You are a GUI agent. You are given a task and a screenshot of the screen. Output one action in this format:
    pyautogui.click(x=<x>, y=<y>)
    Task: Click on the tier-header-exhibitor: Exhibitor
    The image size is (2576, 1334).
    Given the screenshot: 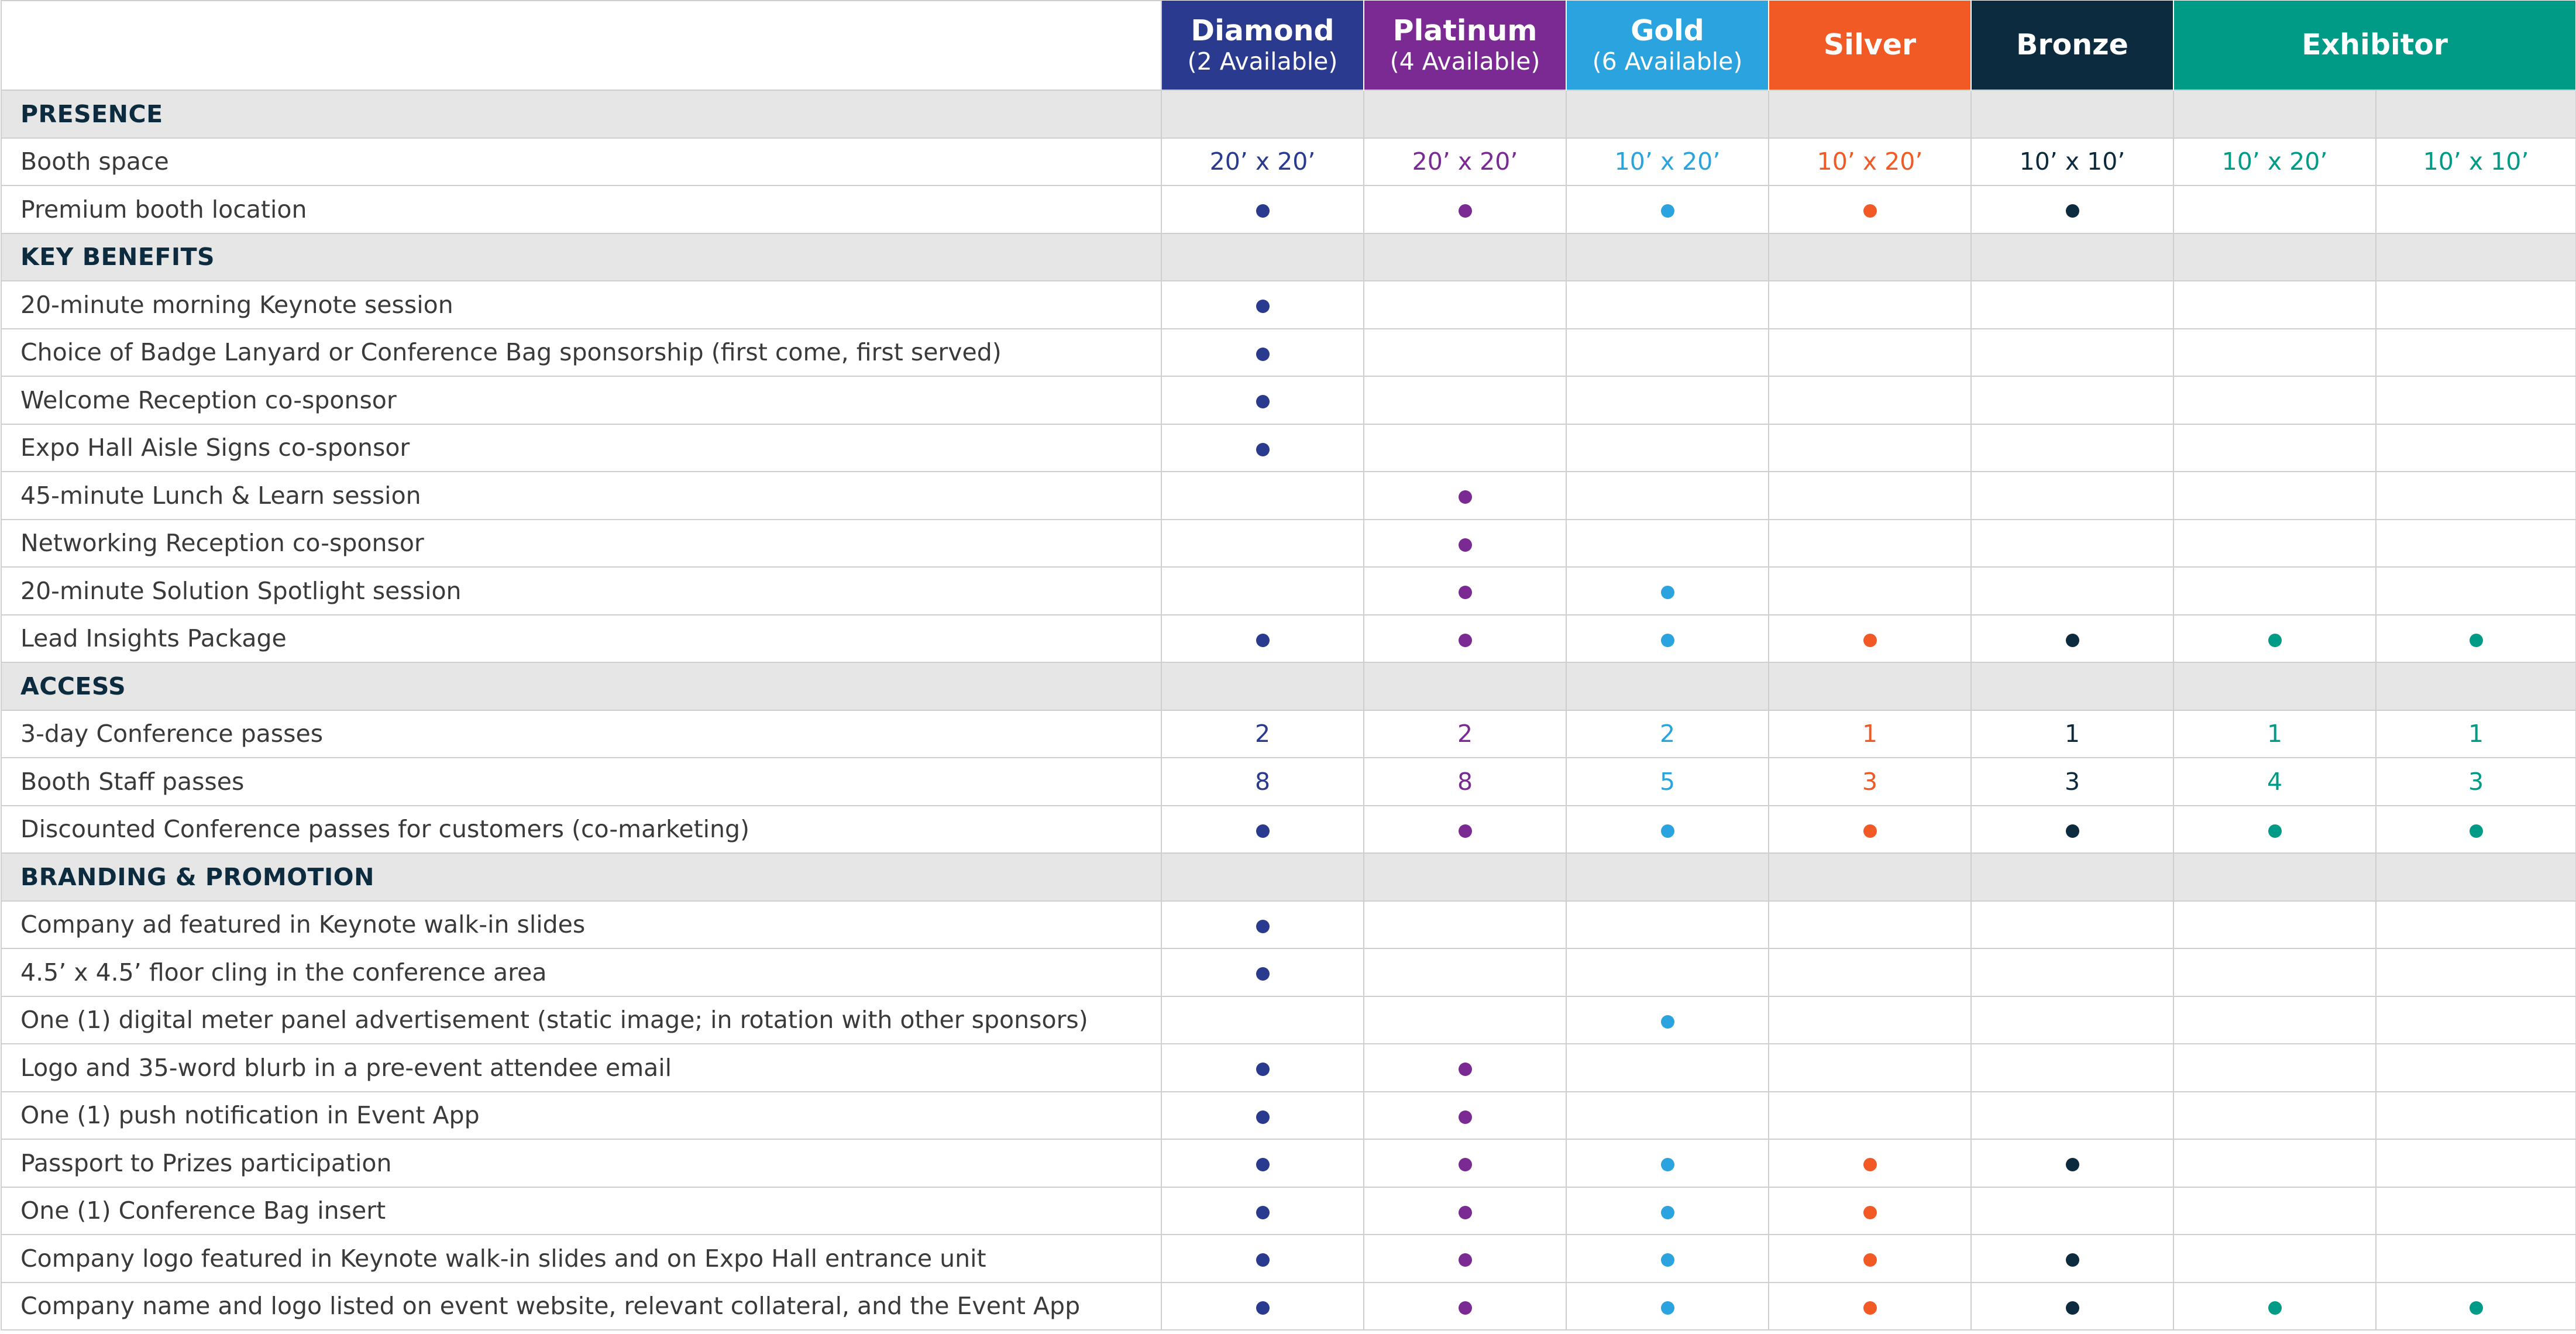 What is the action you would take?
    pyautogui.click(x=2374, y=45)
    